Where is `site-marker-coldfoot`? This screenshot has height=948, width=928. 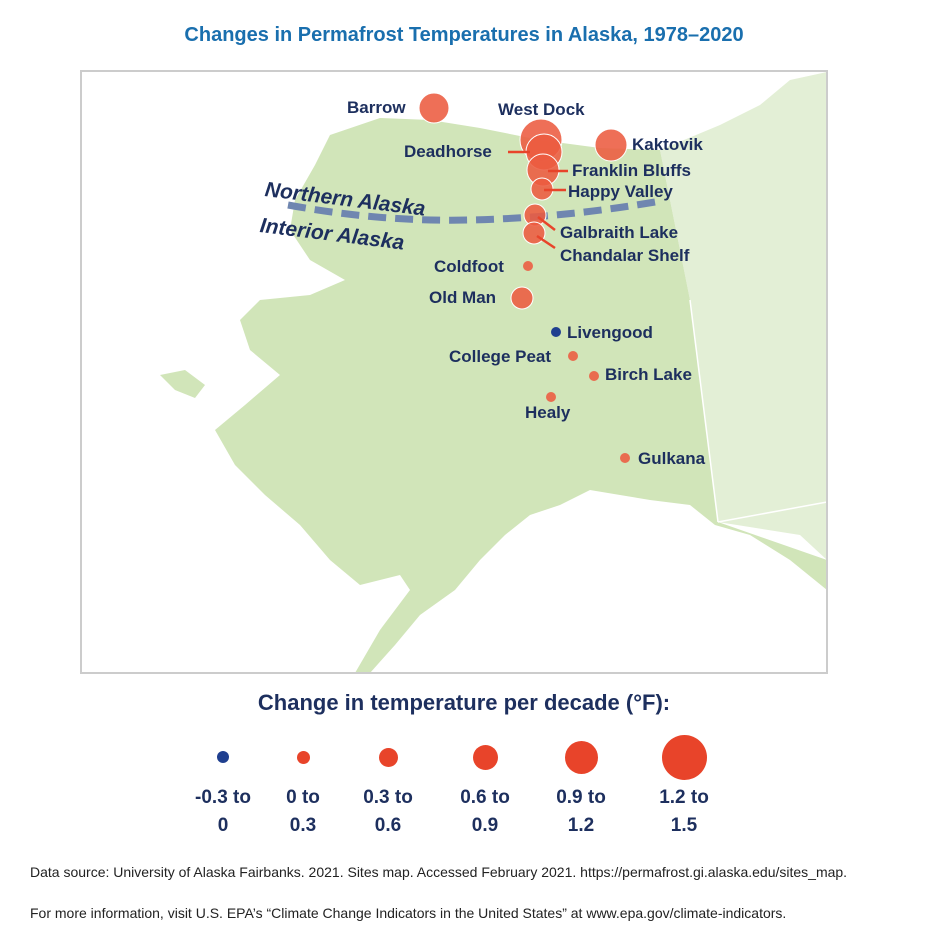 site-marker-coldfoot is located at coordinates (528, 266).